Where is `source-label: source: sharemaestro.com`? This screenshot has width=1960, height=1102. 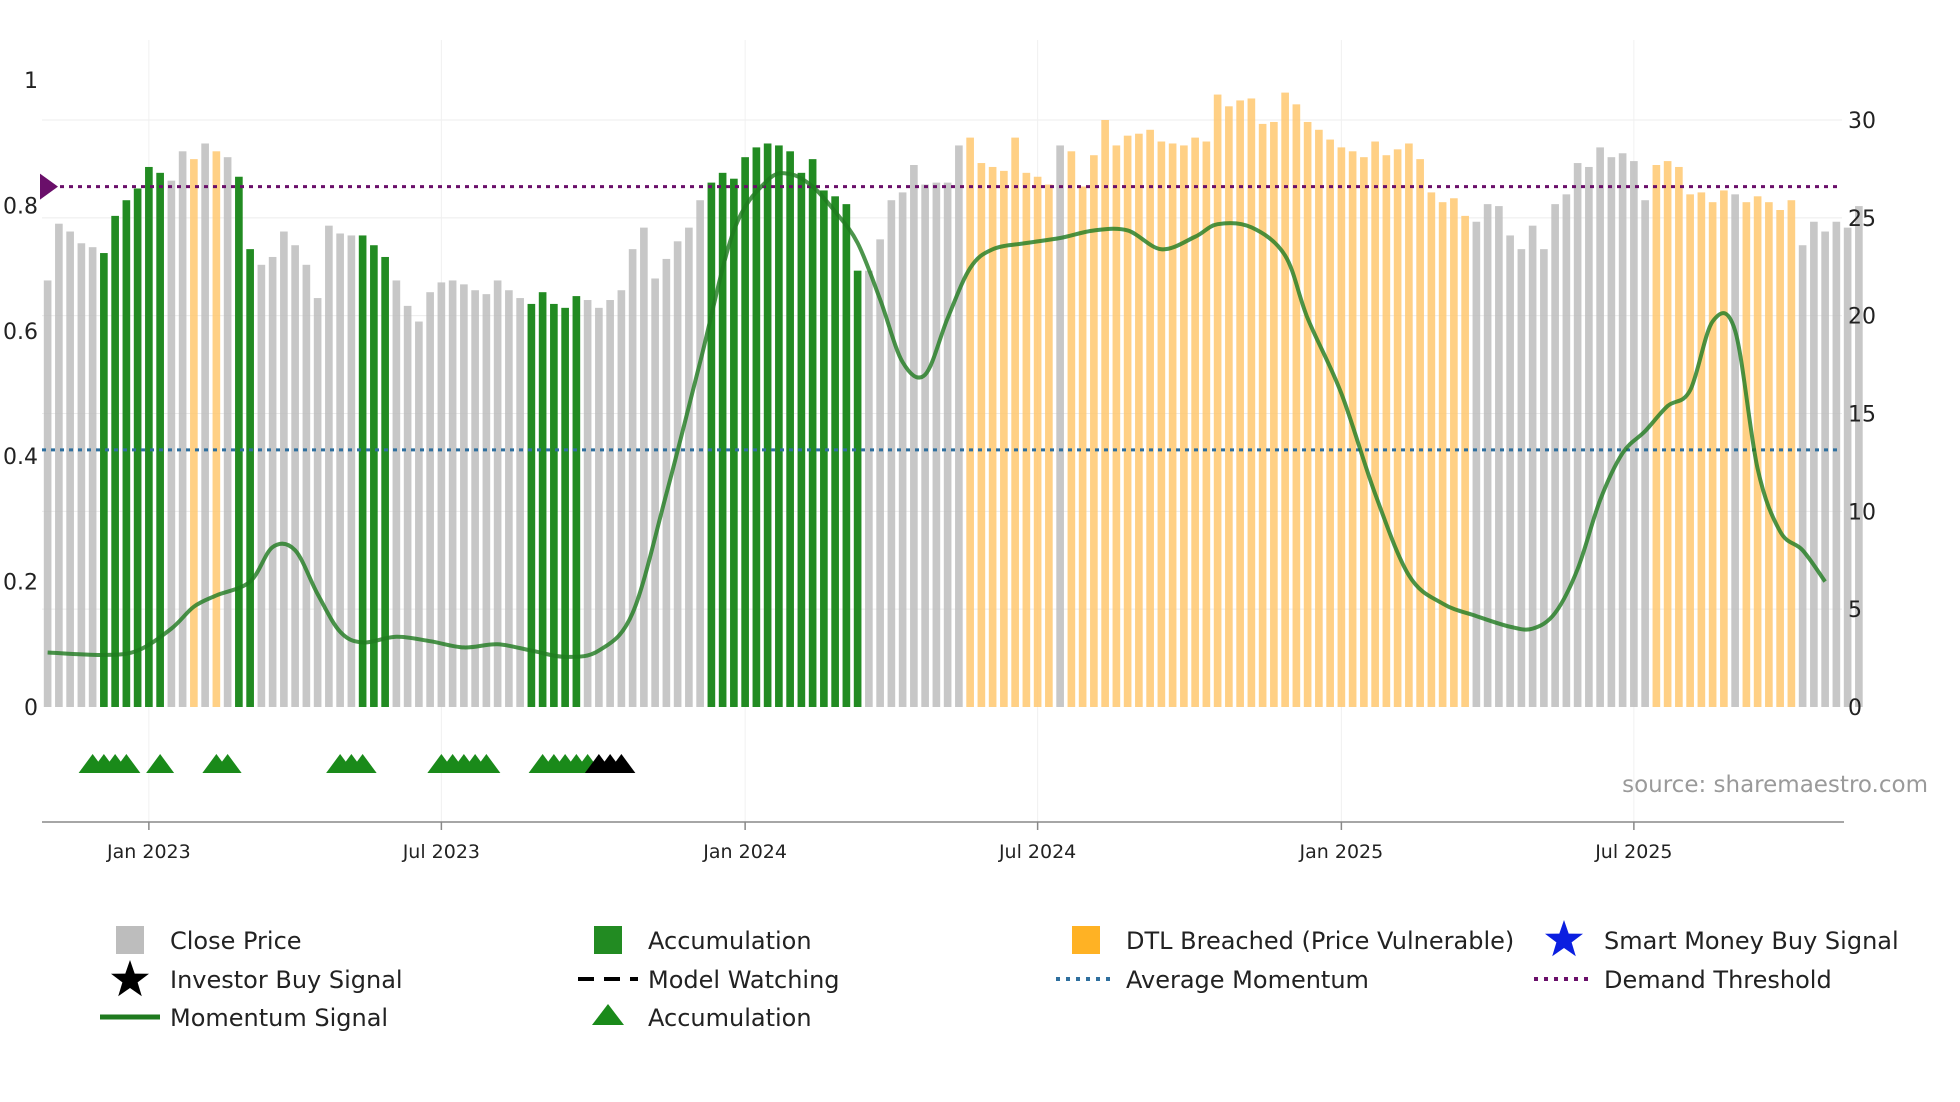 source-label: source: sharemaestro.com is located at coordinates (1775, 785).